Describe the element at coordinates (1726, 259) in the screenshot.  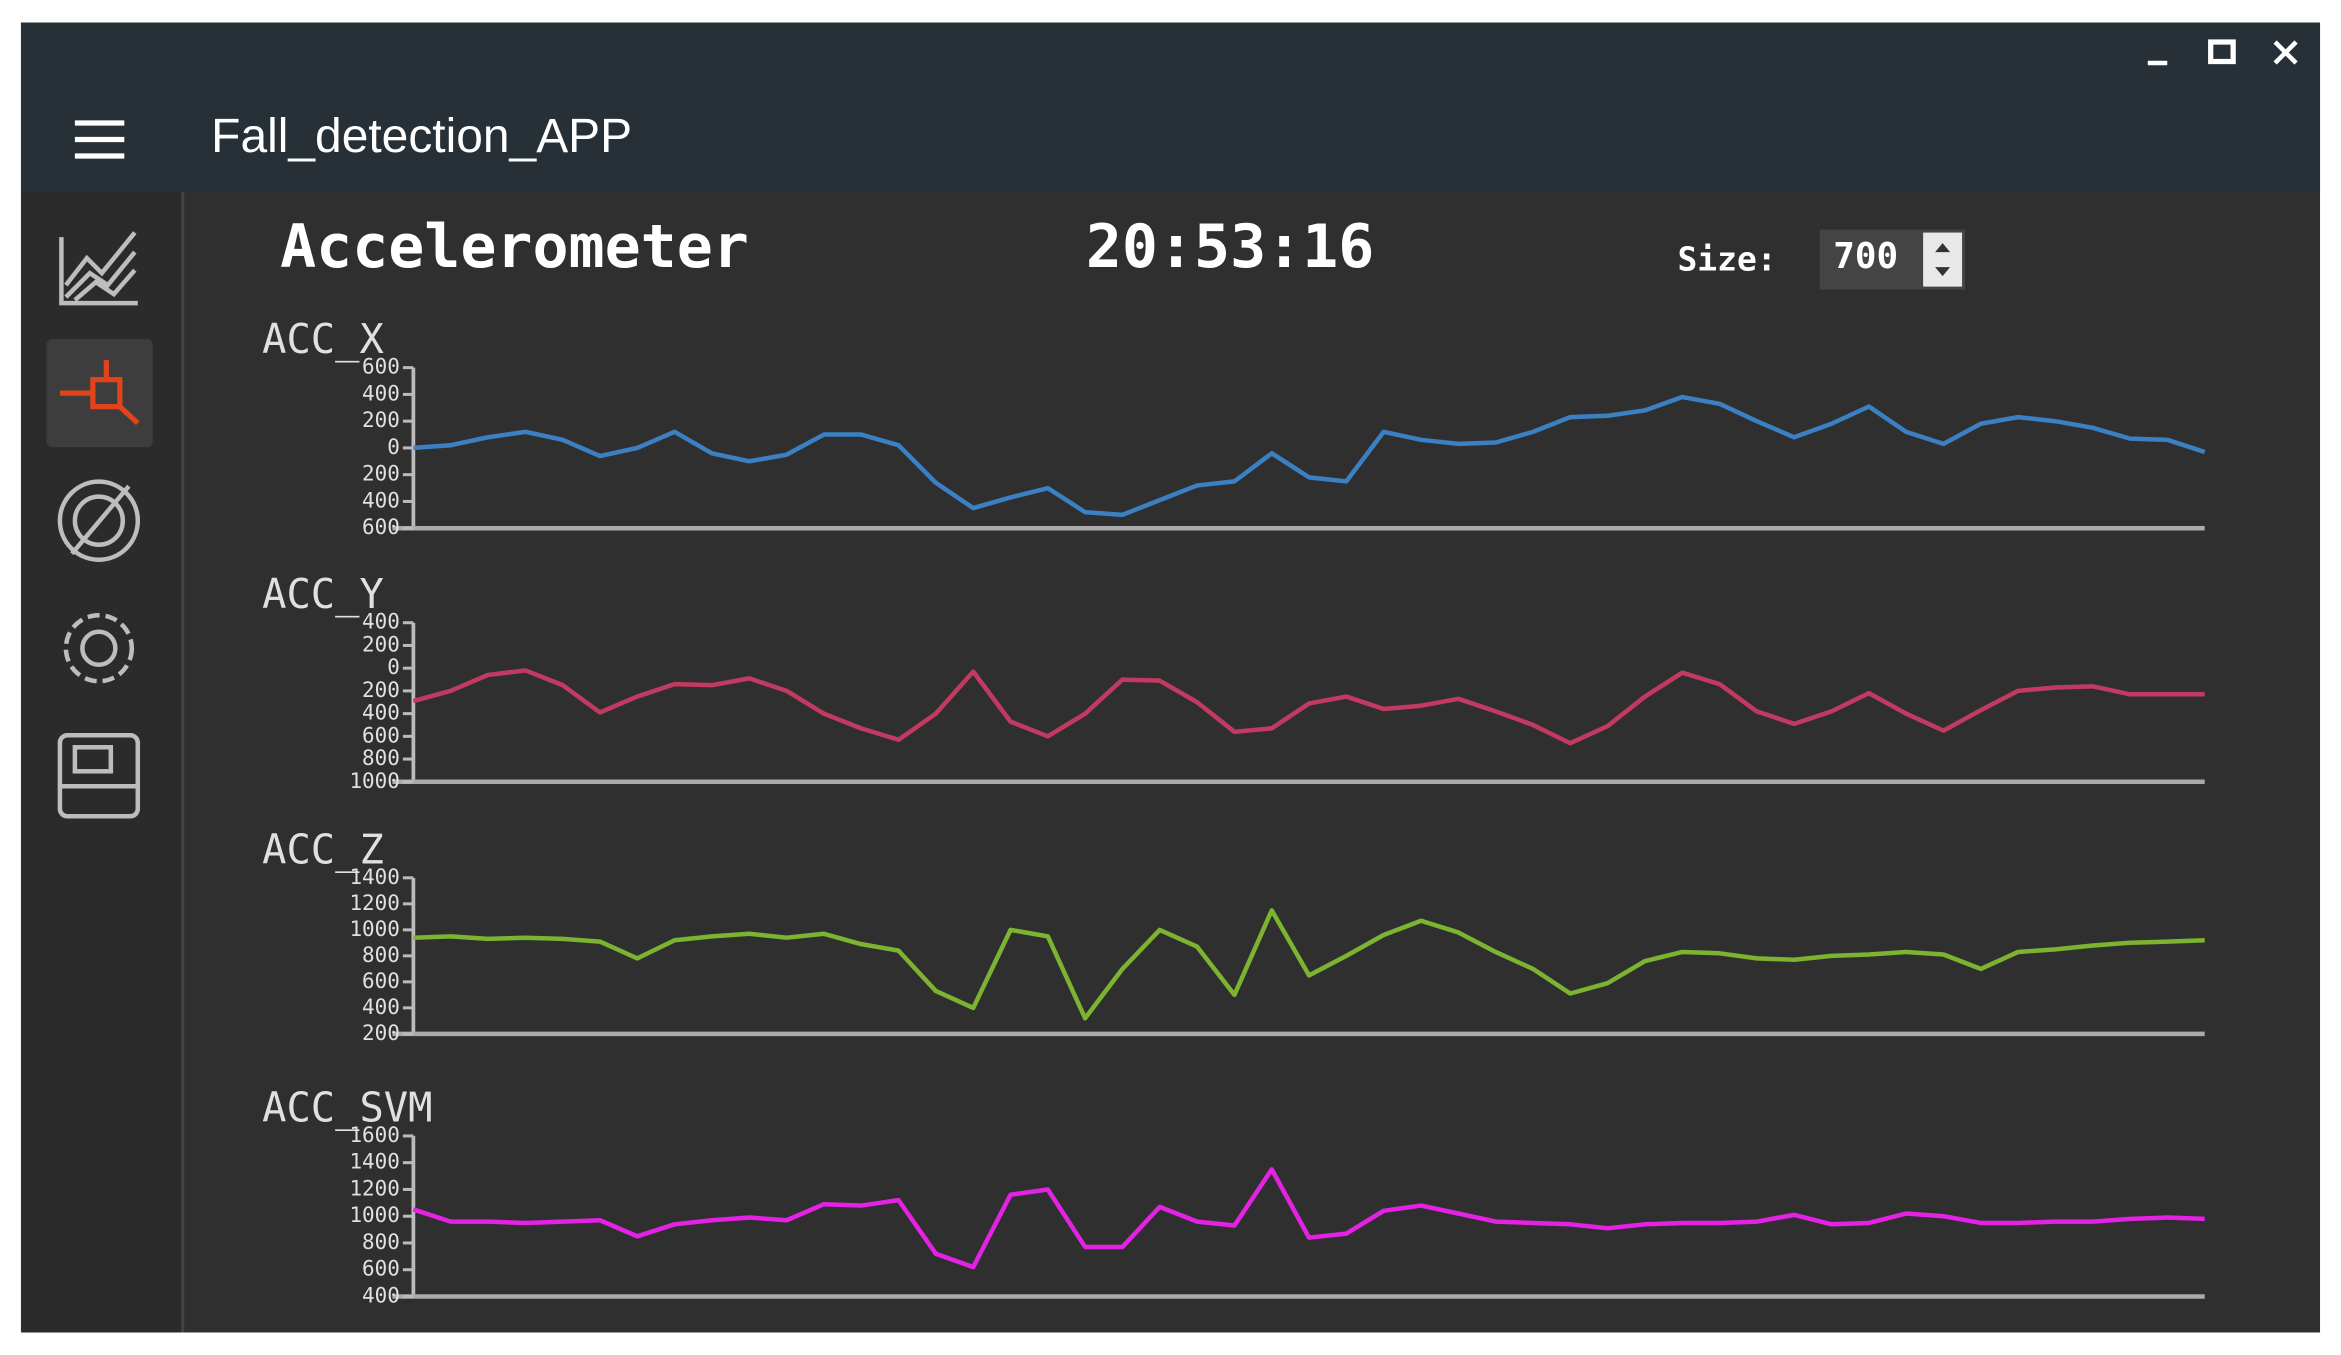
I see `size-label: Size:` at that location.